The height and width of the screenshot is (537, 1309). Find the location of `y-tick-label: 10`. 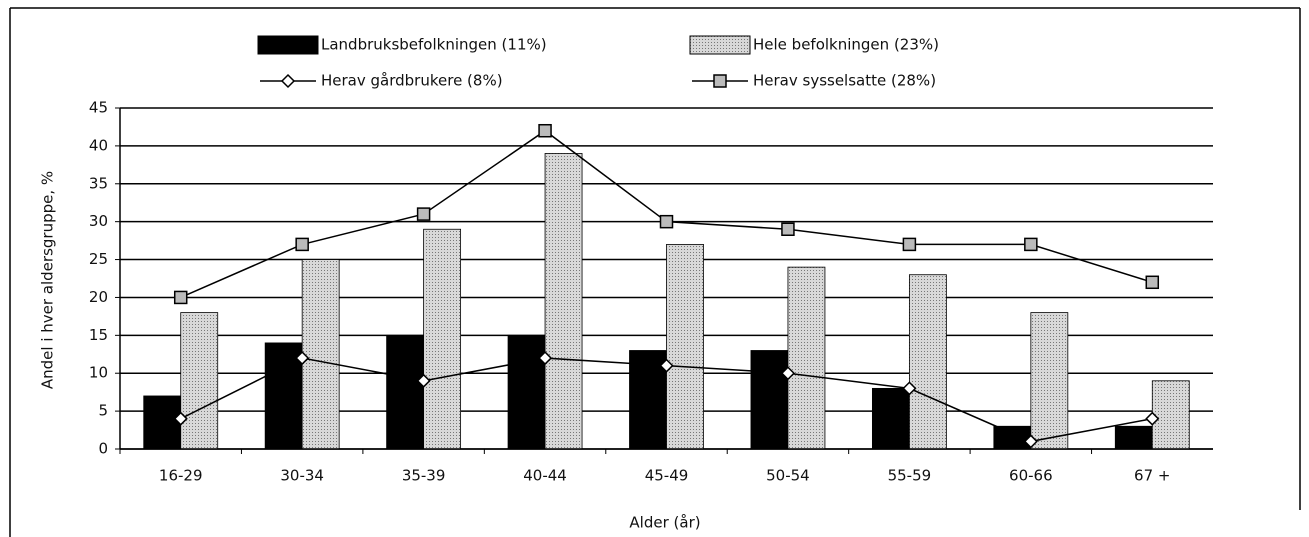

y-tick-label: 10 is located at coordinates (98, 373).